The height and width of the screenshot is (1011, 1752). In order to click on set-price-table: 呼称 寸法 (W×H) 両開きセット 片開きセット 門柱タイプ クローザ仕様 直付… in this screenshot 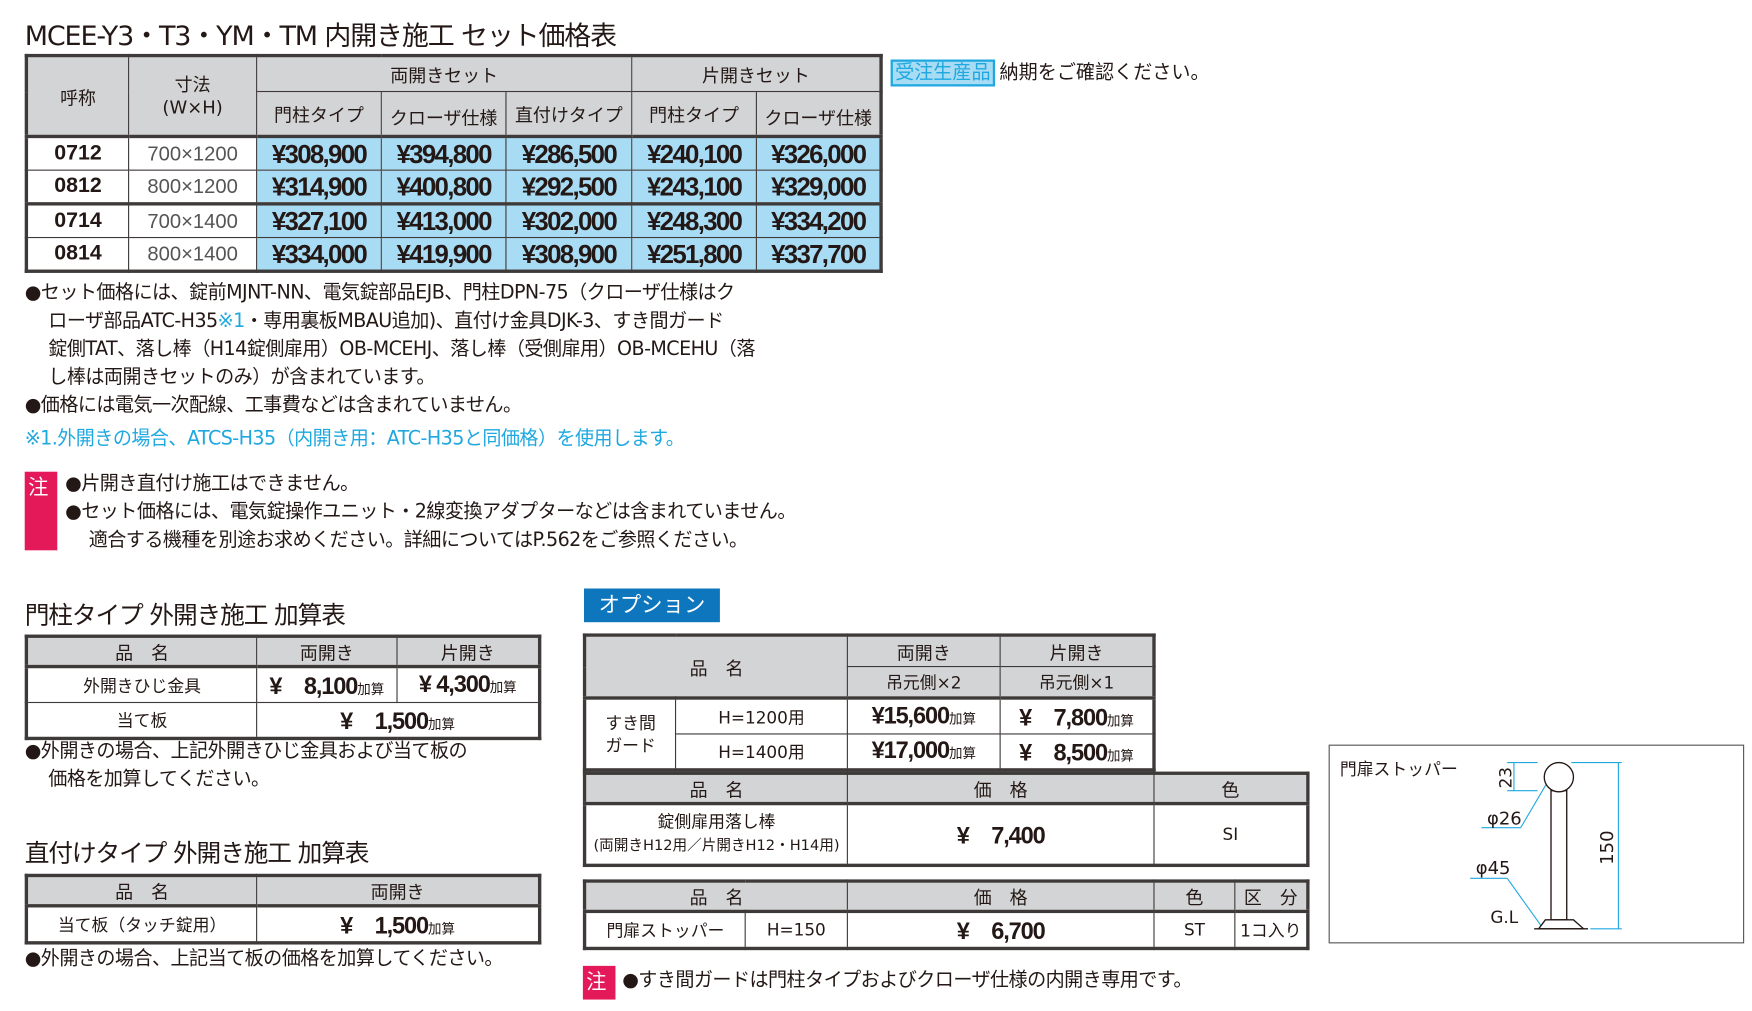, I will do `click(453, 163)`.